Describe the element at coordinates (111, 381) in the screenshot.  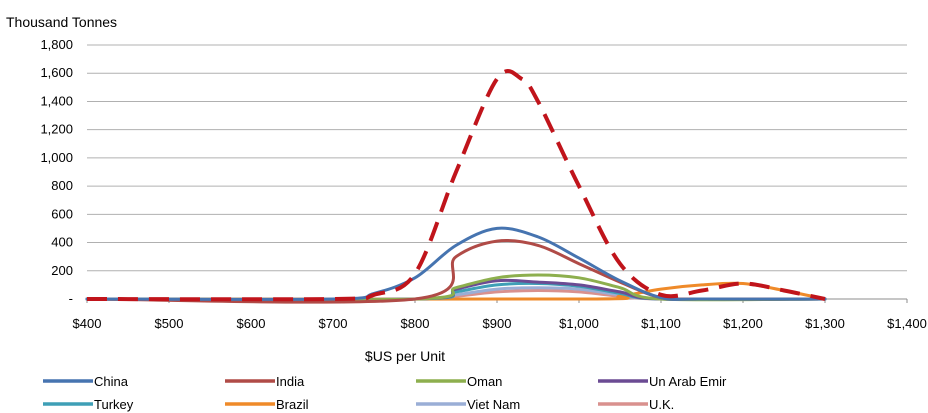
I see `legend-label: China` at that location.